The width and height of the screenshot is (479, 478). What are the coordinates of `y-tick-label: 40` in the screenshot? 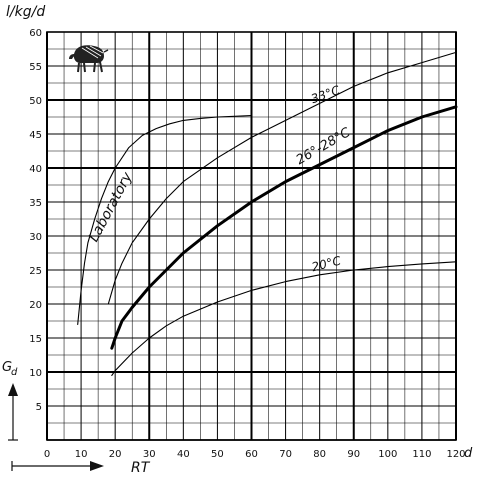 It's located at (35, 169).